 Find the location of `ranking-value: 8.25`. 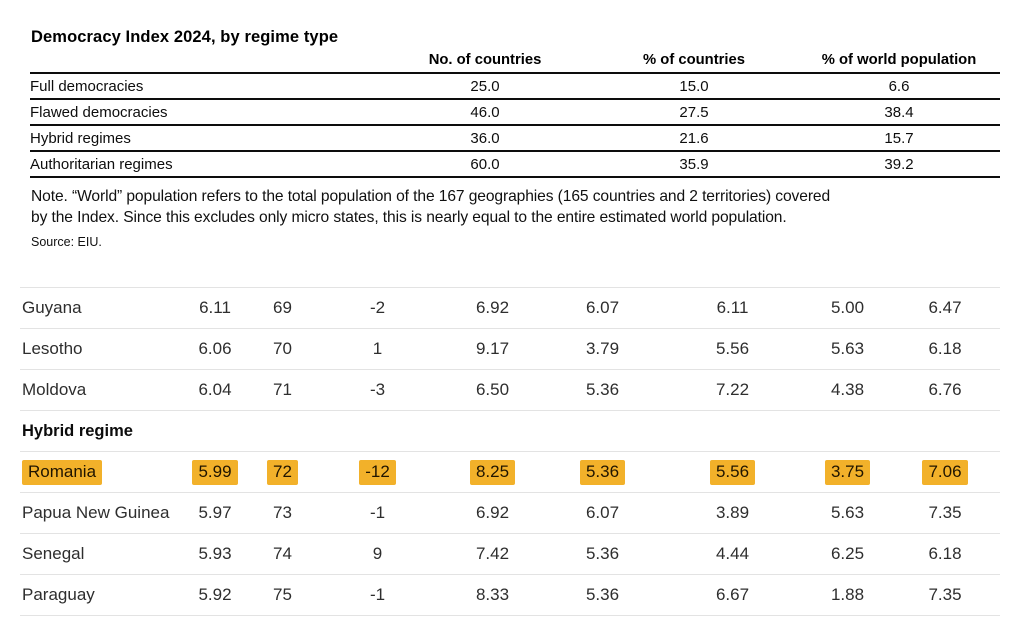

ranking-value: 8.25 is located at coordinates (492, 472).